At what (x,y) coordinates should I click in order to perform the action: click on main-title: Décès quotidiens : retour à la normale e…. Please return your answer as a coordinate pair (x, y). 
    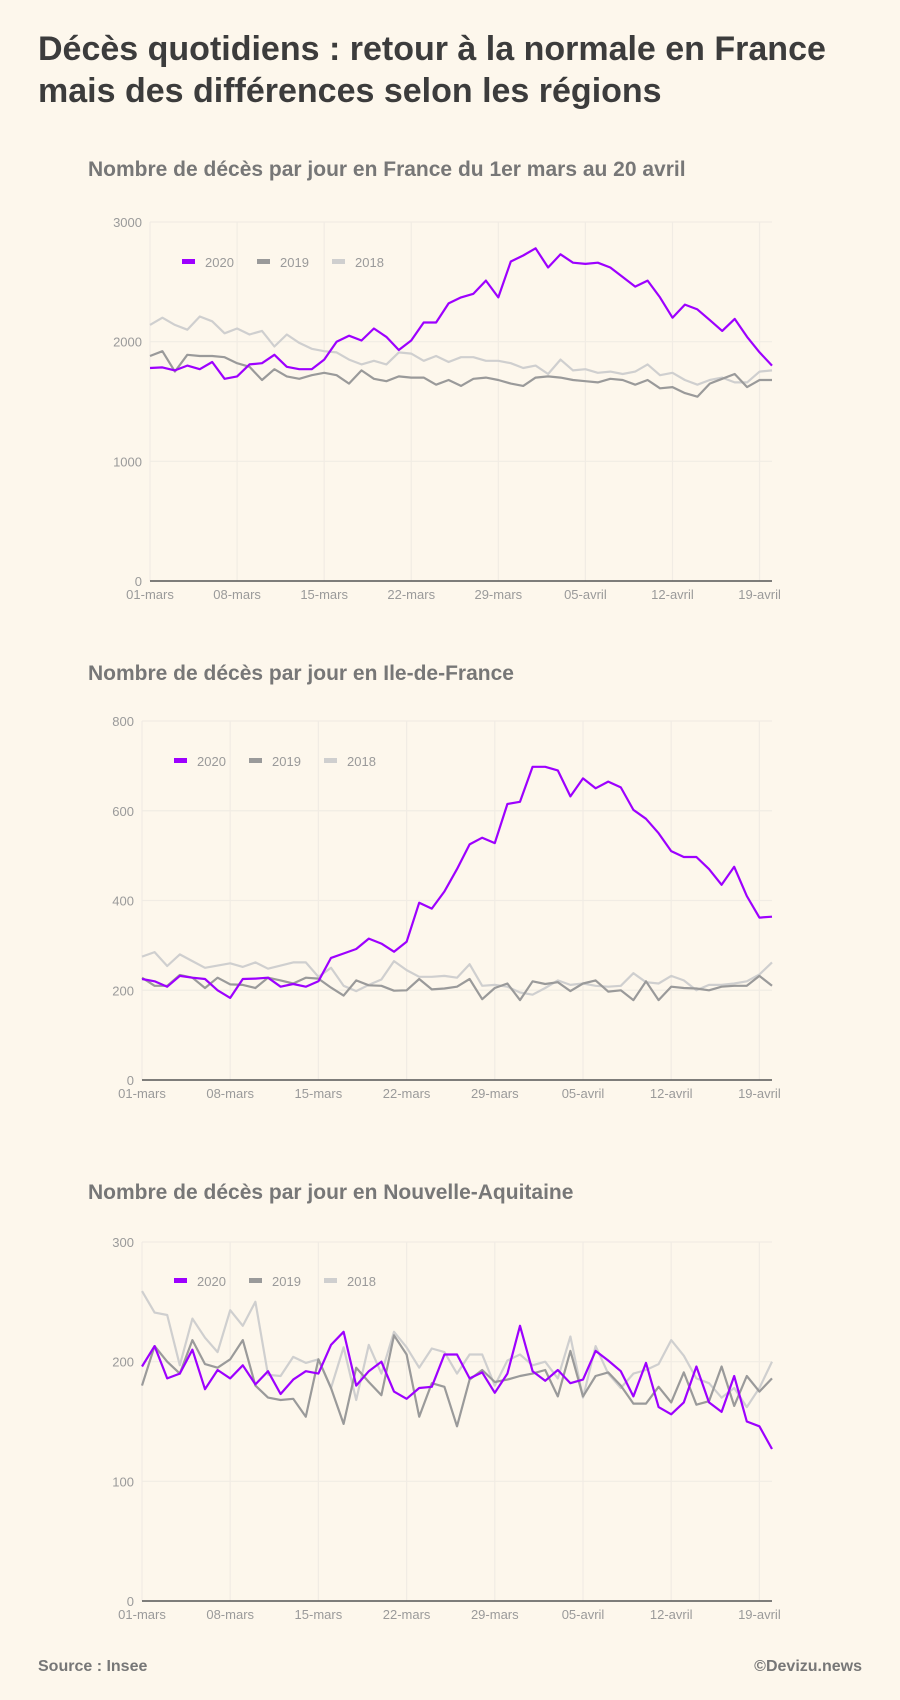
    Looking at the image, I should click on (432, 70).